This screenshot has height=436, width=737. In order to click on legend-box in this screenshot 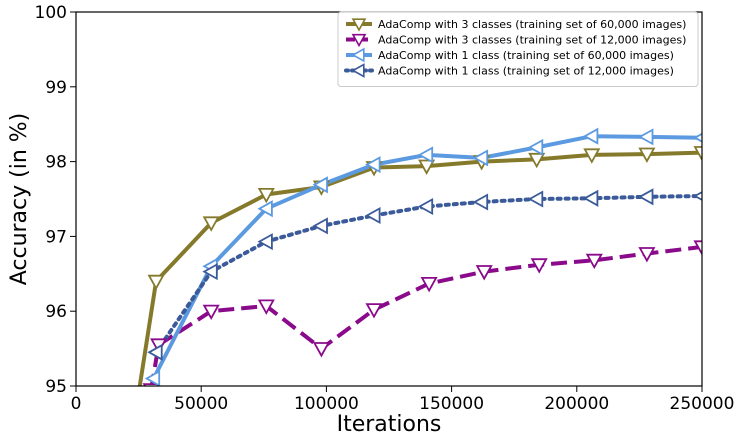, I will do `click(518, 49)`.